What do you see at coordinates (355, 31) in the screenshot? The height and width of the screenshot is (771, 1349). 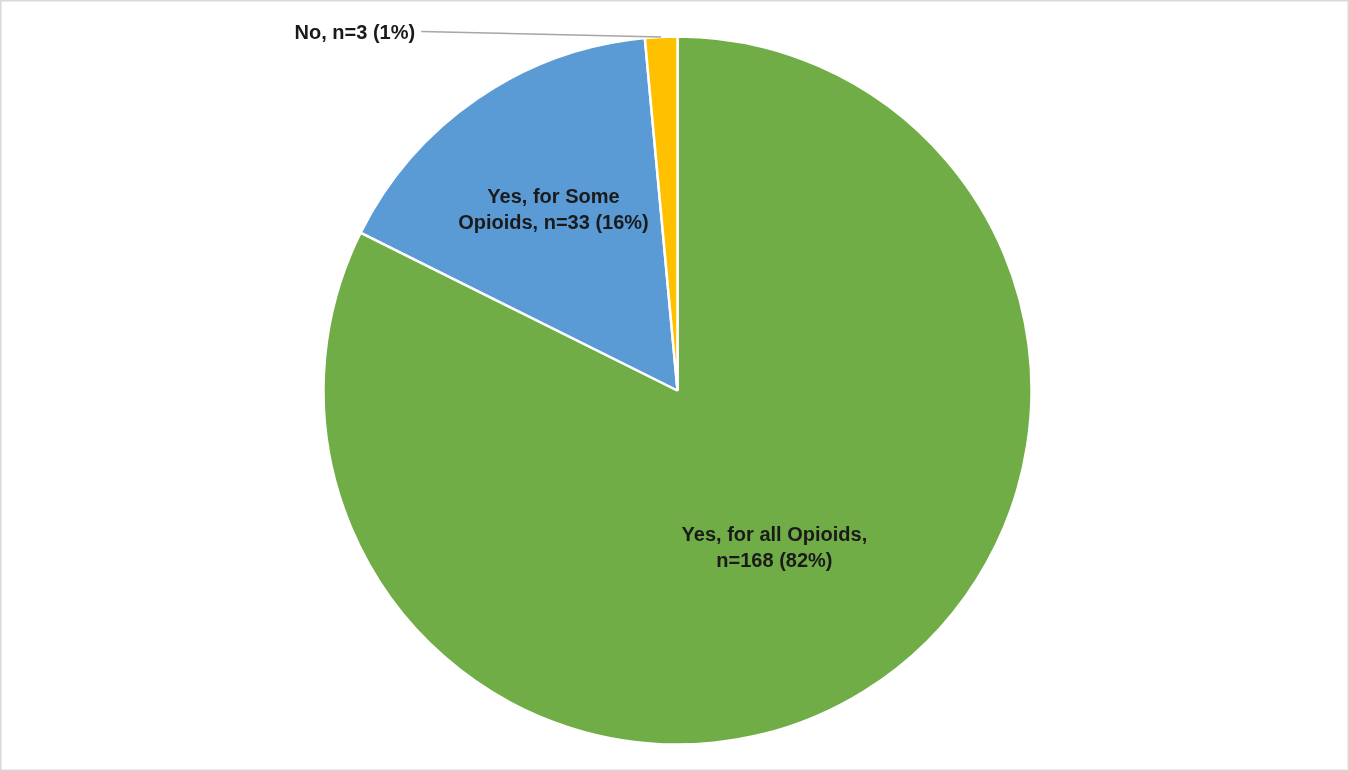 I see `slice-label: No, n=3 (1%)` at bounding box center [355, 31].